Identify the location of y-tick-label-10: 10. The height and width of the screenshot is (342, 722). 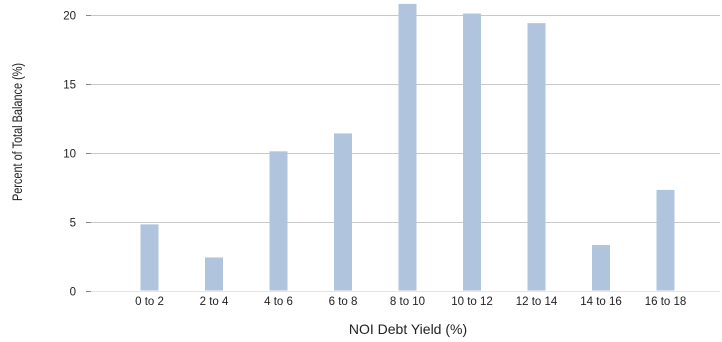
(69, 155).